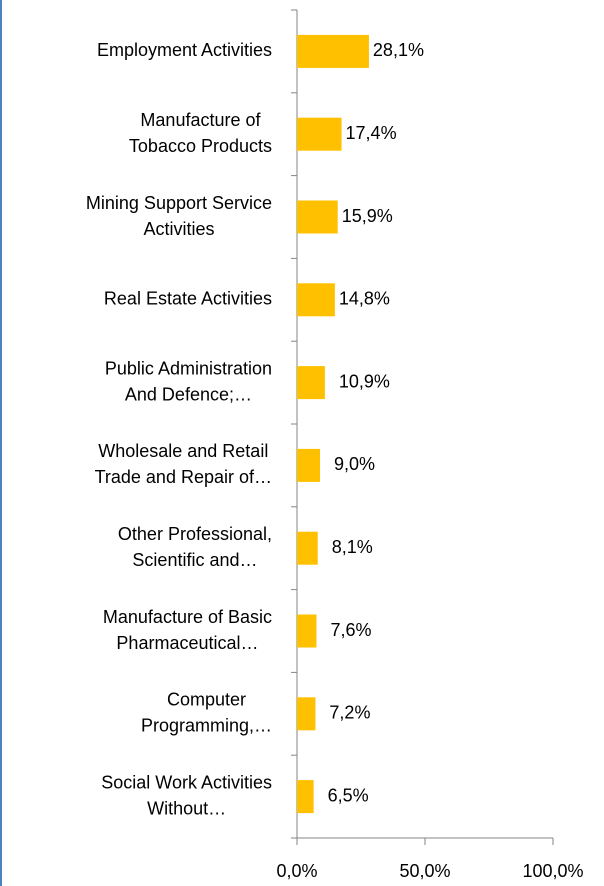 The image size is (604, 886). I want to click on category-label: Employment Activities, so click(184, 50).